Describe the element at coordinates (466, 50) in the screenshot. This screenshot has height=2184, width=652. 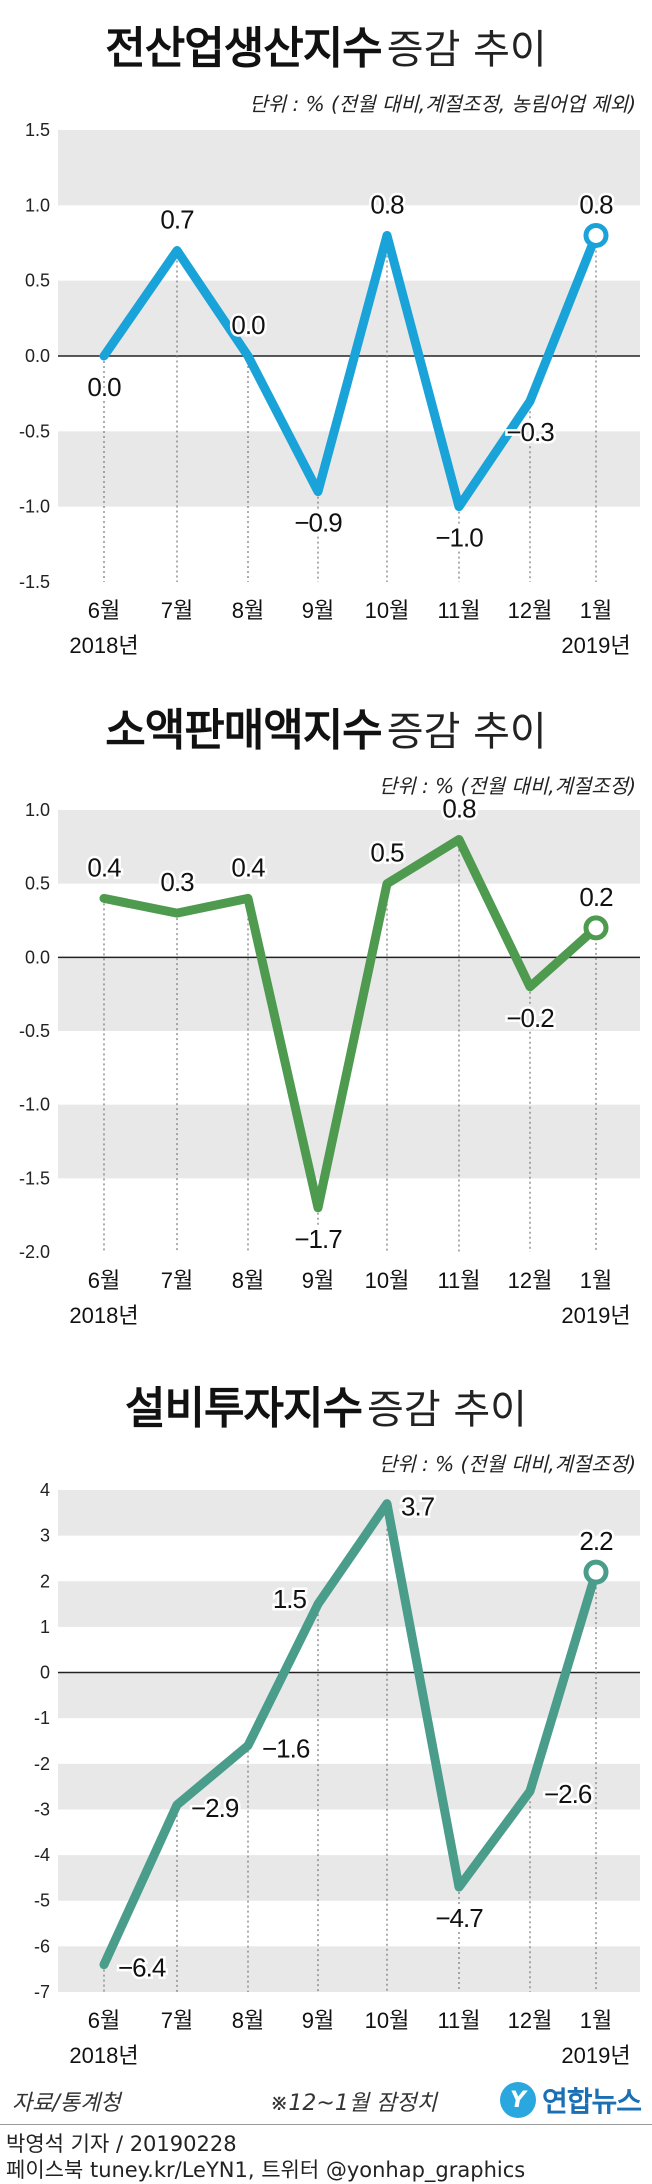
I see `chart1-title-sub: 증감 추이` at that location.